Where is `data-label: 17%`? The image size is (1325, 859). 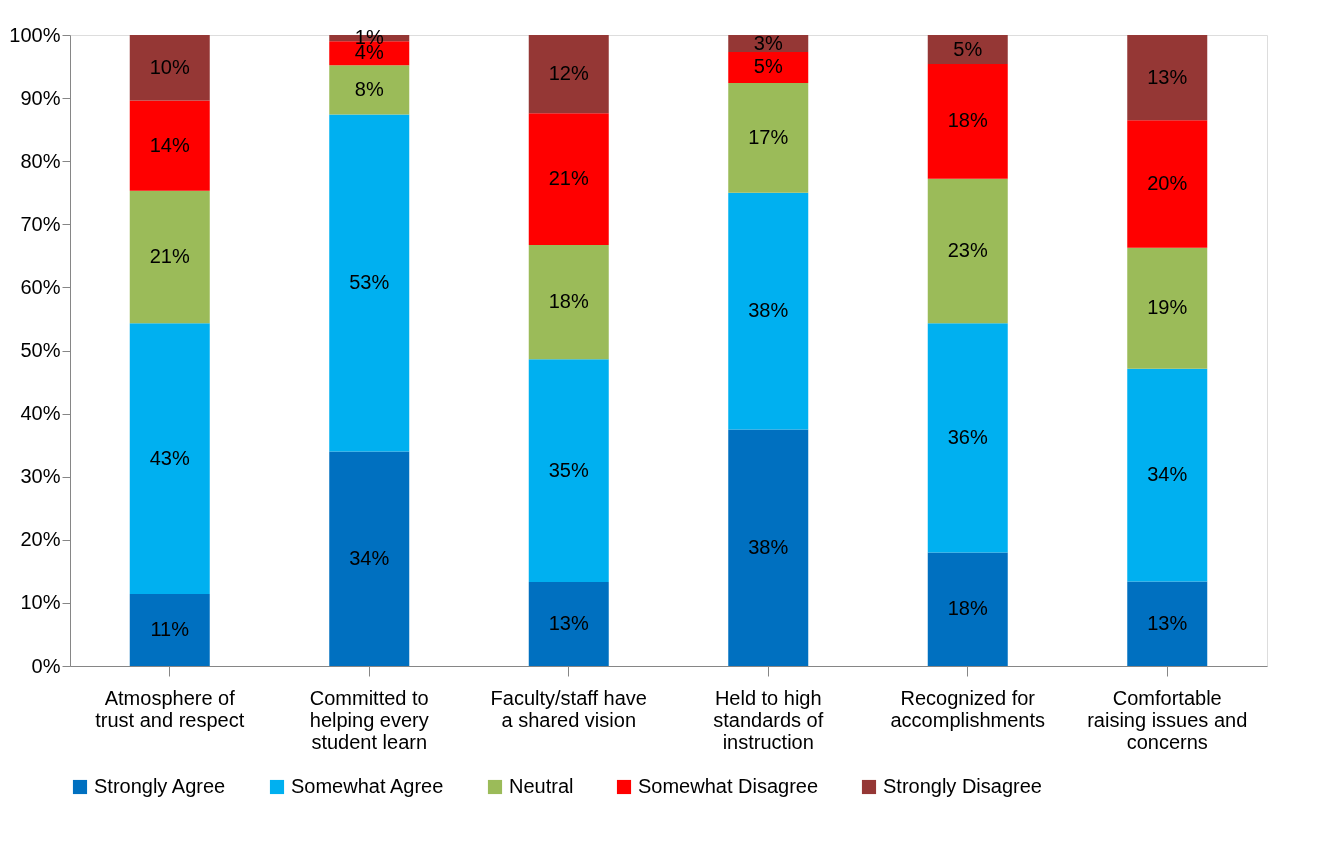 data-label: 17% is located at coordinates (768, 136).